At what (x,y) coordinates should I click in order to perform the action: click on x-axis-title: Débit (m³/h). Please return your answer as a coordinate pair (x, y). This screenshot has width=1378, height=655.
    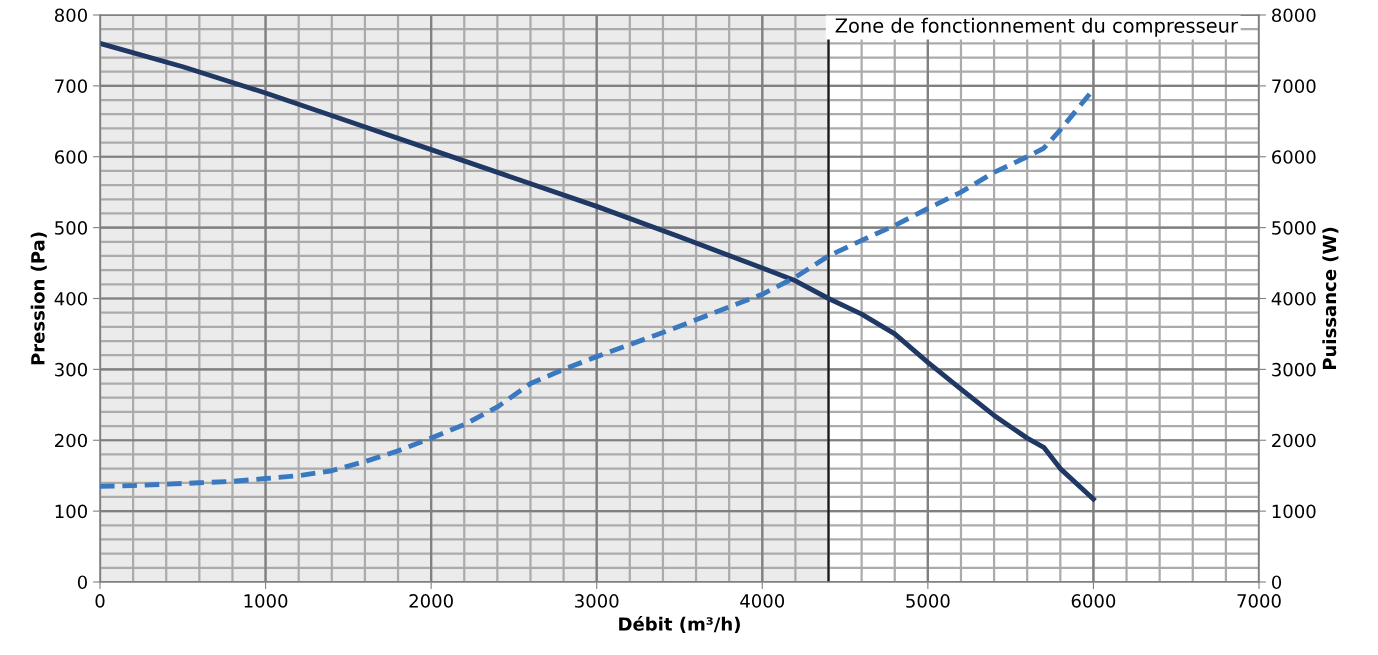
    Looking at the image, I should click on (679, 624).